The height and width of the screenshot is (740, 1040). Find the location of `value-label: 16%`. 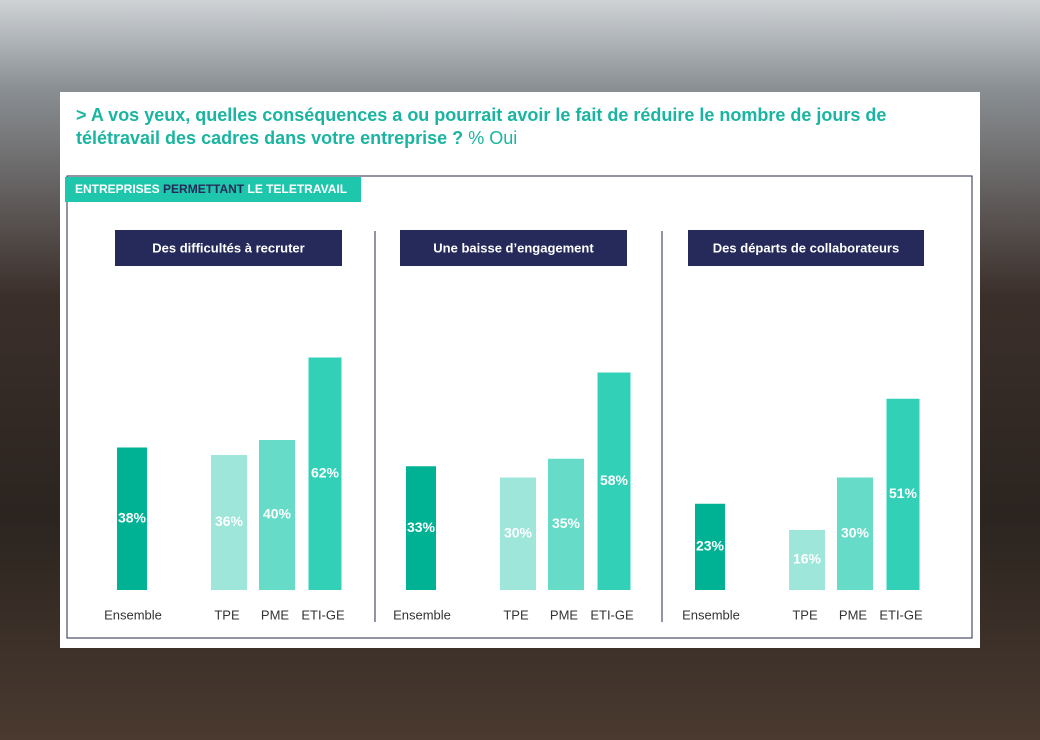

value-label: 16% is located at coordinates (807, 559).